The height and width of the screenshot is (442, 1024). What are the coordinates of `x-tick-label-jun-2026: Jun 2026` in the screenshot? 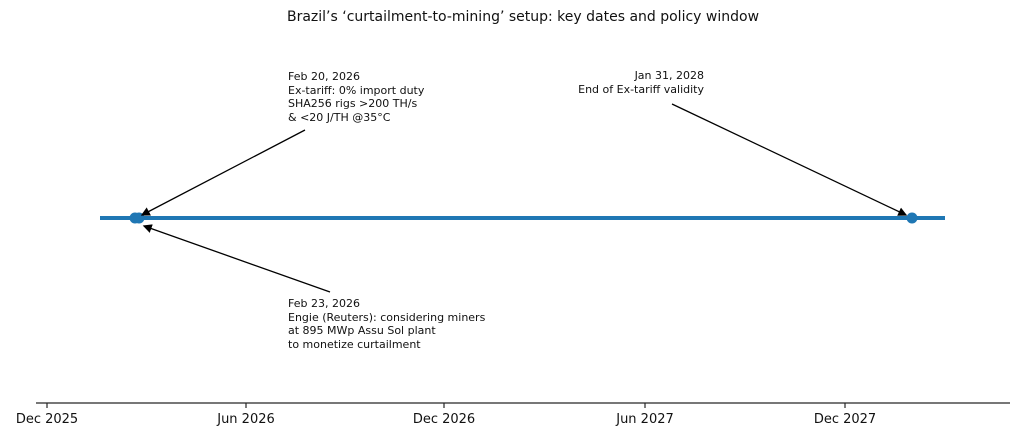 It's located at (246, 419).